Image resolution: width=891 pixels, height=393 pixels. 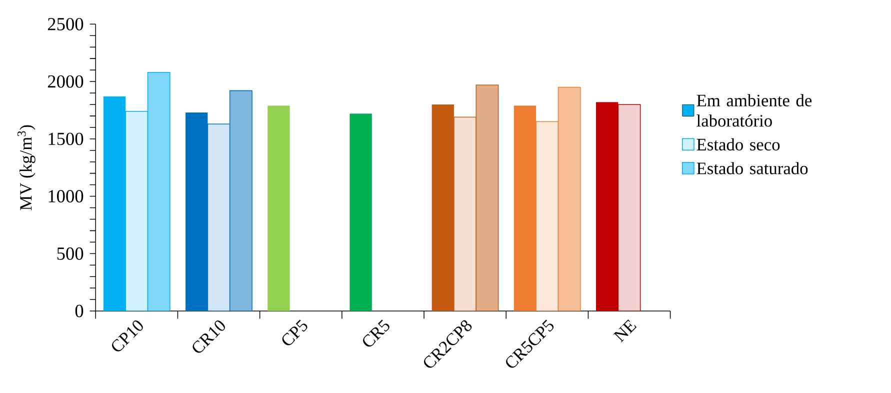 What do you see at coordinates (752, 168) in the screenshot?
I see `legend-label: Estado saturado` at bounding box center [752, 168].